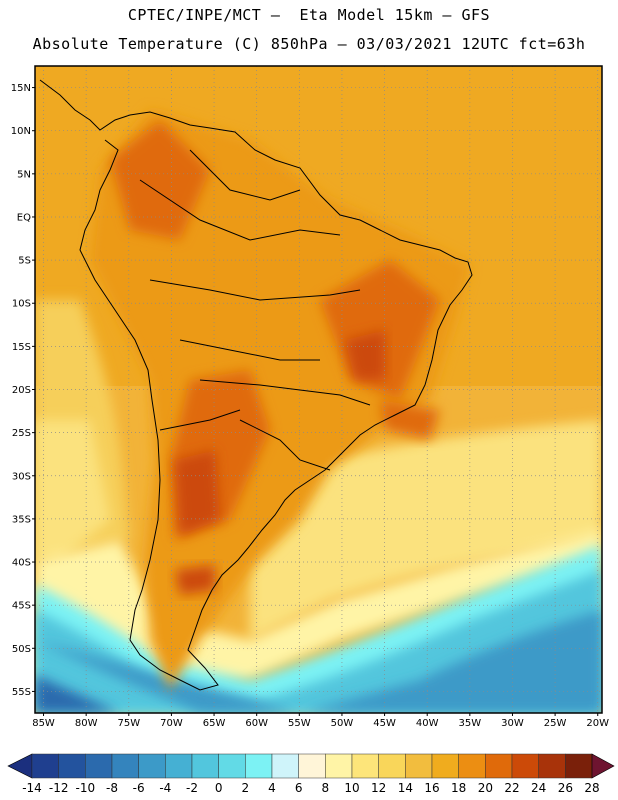  Describe the element at coordinates (86, 788) in the screenshot. I see `colorbar-label: -10` at that location.